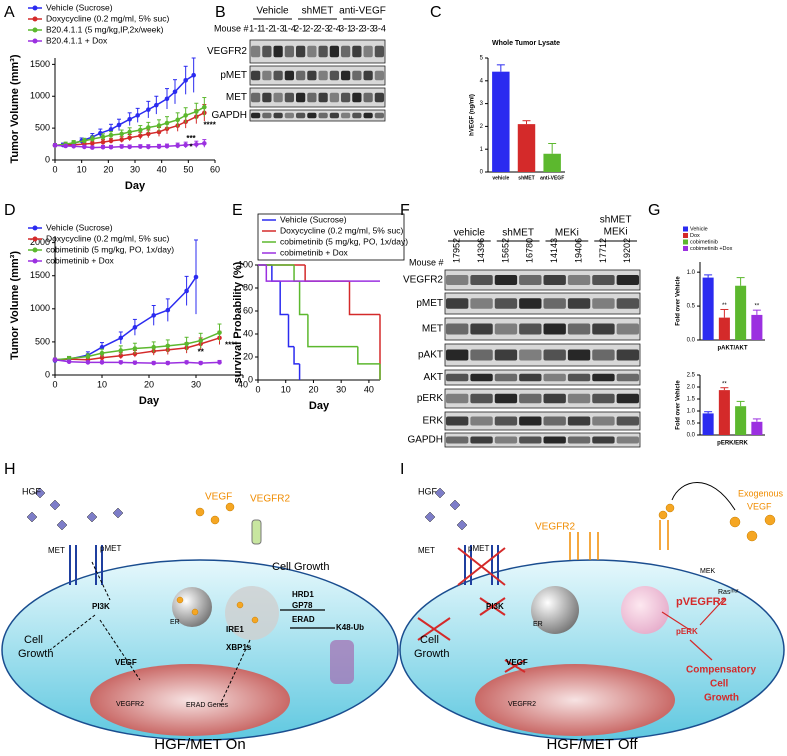 Image resolution: width=787 pixels, height=756 pixels. Describe the element at coordinates (110, 249) in the screenshot. I see `legend-label: cobimetinib (5 mg/kg, PO, 1x/day)` at that location.